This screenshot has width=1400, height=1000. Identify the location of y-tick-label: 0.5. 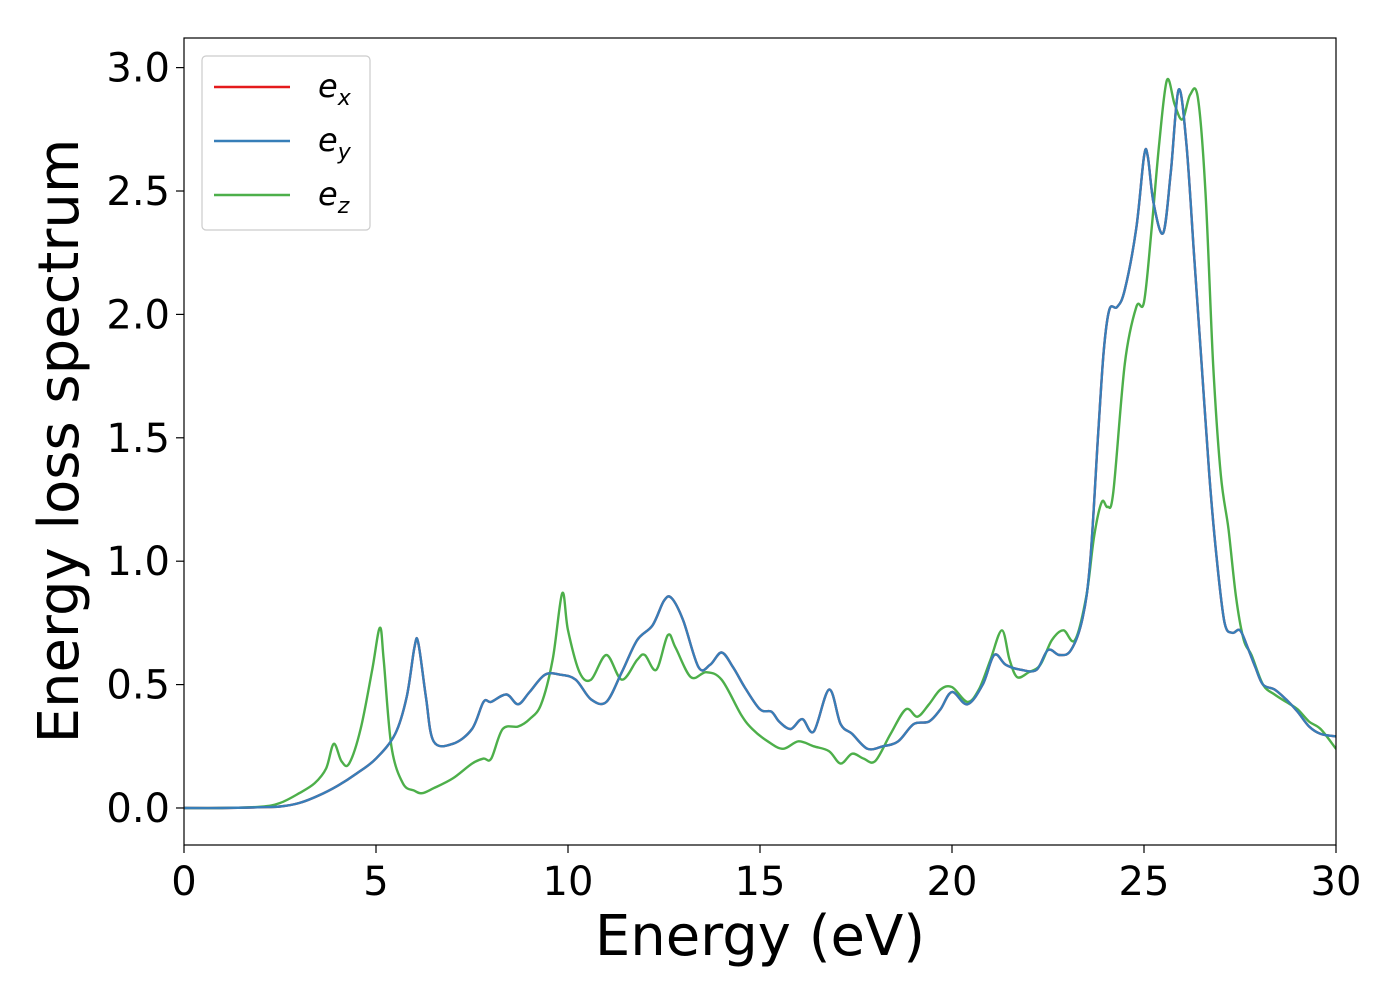
(138, 686).